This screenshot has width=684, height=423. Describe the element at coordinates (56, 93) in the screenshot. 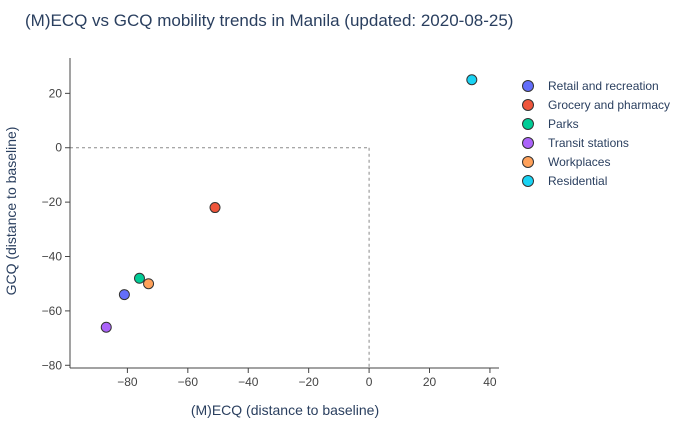

I see `y-tick-label: 20` at that location.